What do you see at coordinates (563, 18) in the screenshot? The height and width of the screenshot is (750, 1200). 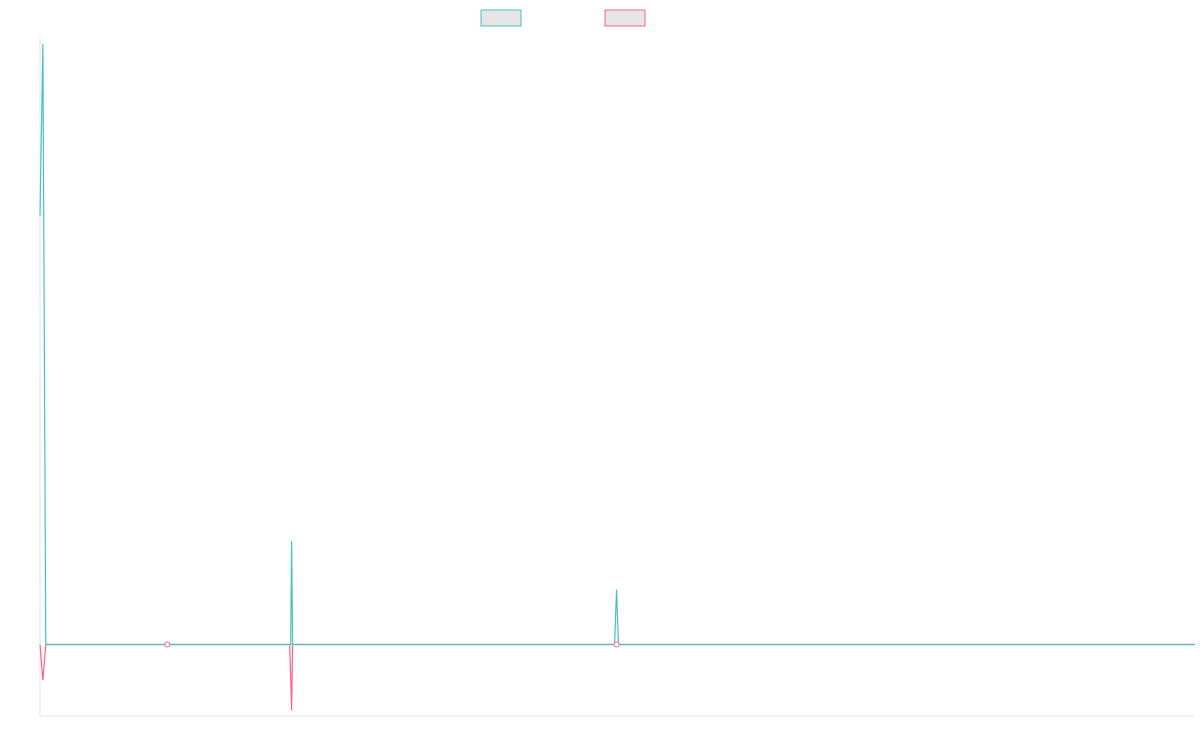 I see `legend` at bounding box center [563, 18].